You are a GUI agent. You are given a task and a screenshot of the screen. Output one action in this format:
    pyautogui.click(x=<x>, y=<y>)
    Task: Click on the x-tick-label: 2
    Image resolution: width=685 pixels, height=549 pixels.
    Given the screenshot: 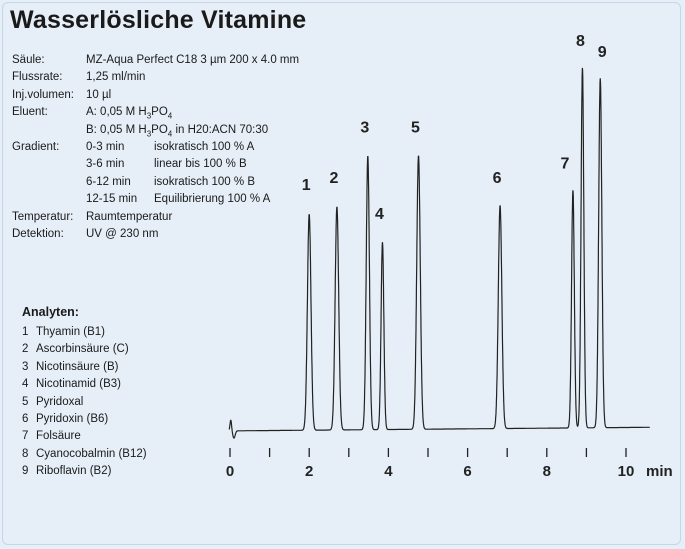 What is the action you would take?
    pyautogui.click(x=309, y=471)
    